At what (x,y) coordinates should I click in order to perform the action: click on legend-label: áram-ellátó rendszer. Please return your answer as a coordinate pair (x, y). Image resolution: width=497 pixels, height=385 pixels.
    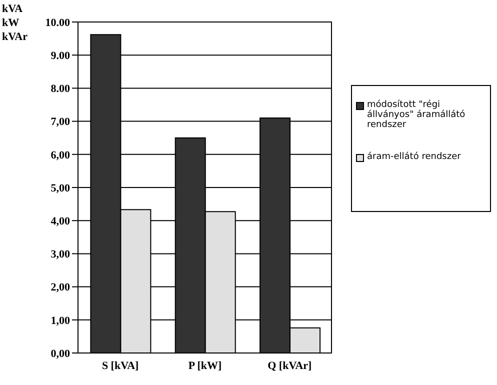
    Looking at the image, I should click on (414, 157).